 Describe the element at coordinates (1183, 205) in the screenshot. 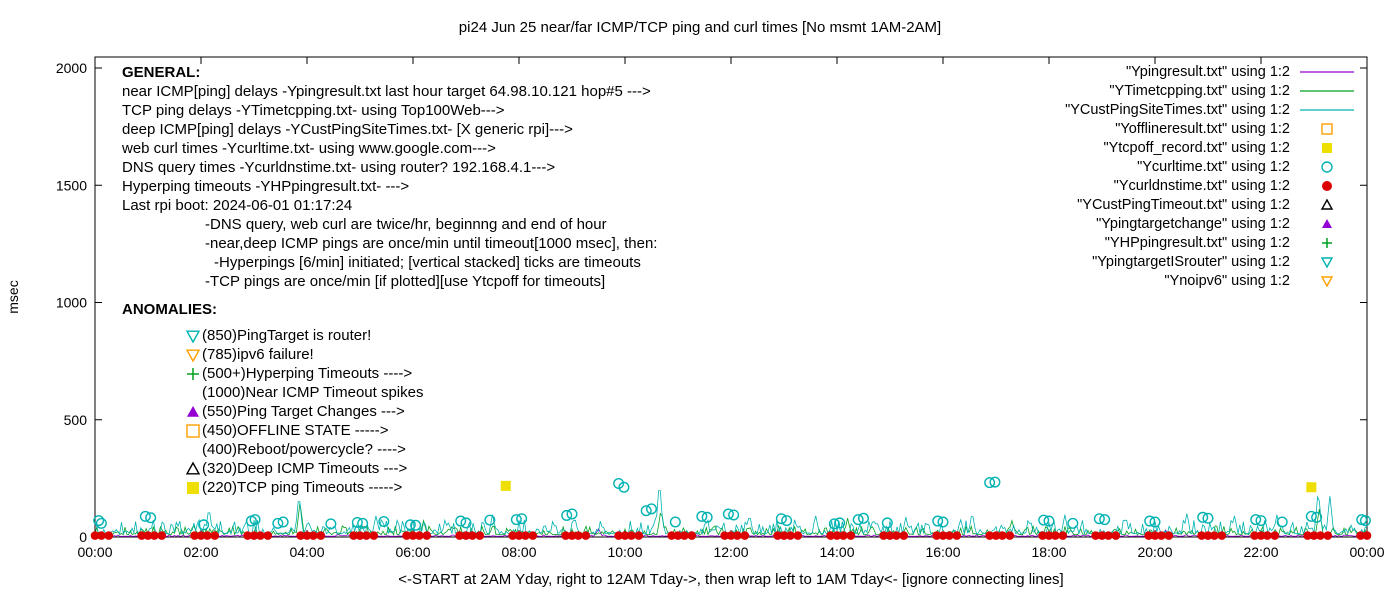

I see `legend-label: "YCustPingTimeout.txt" using 1:2` at that location.